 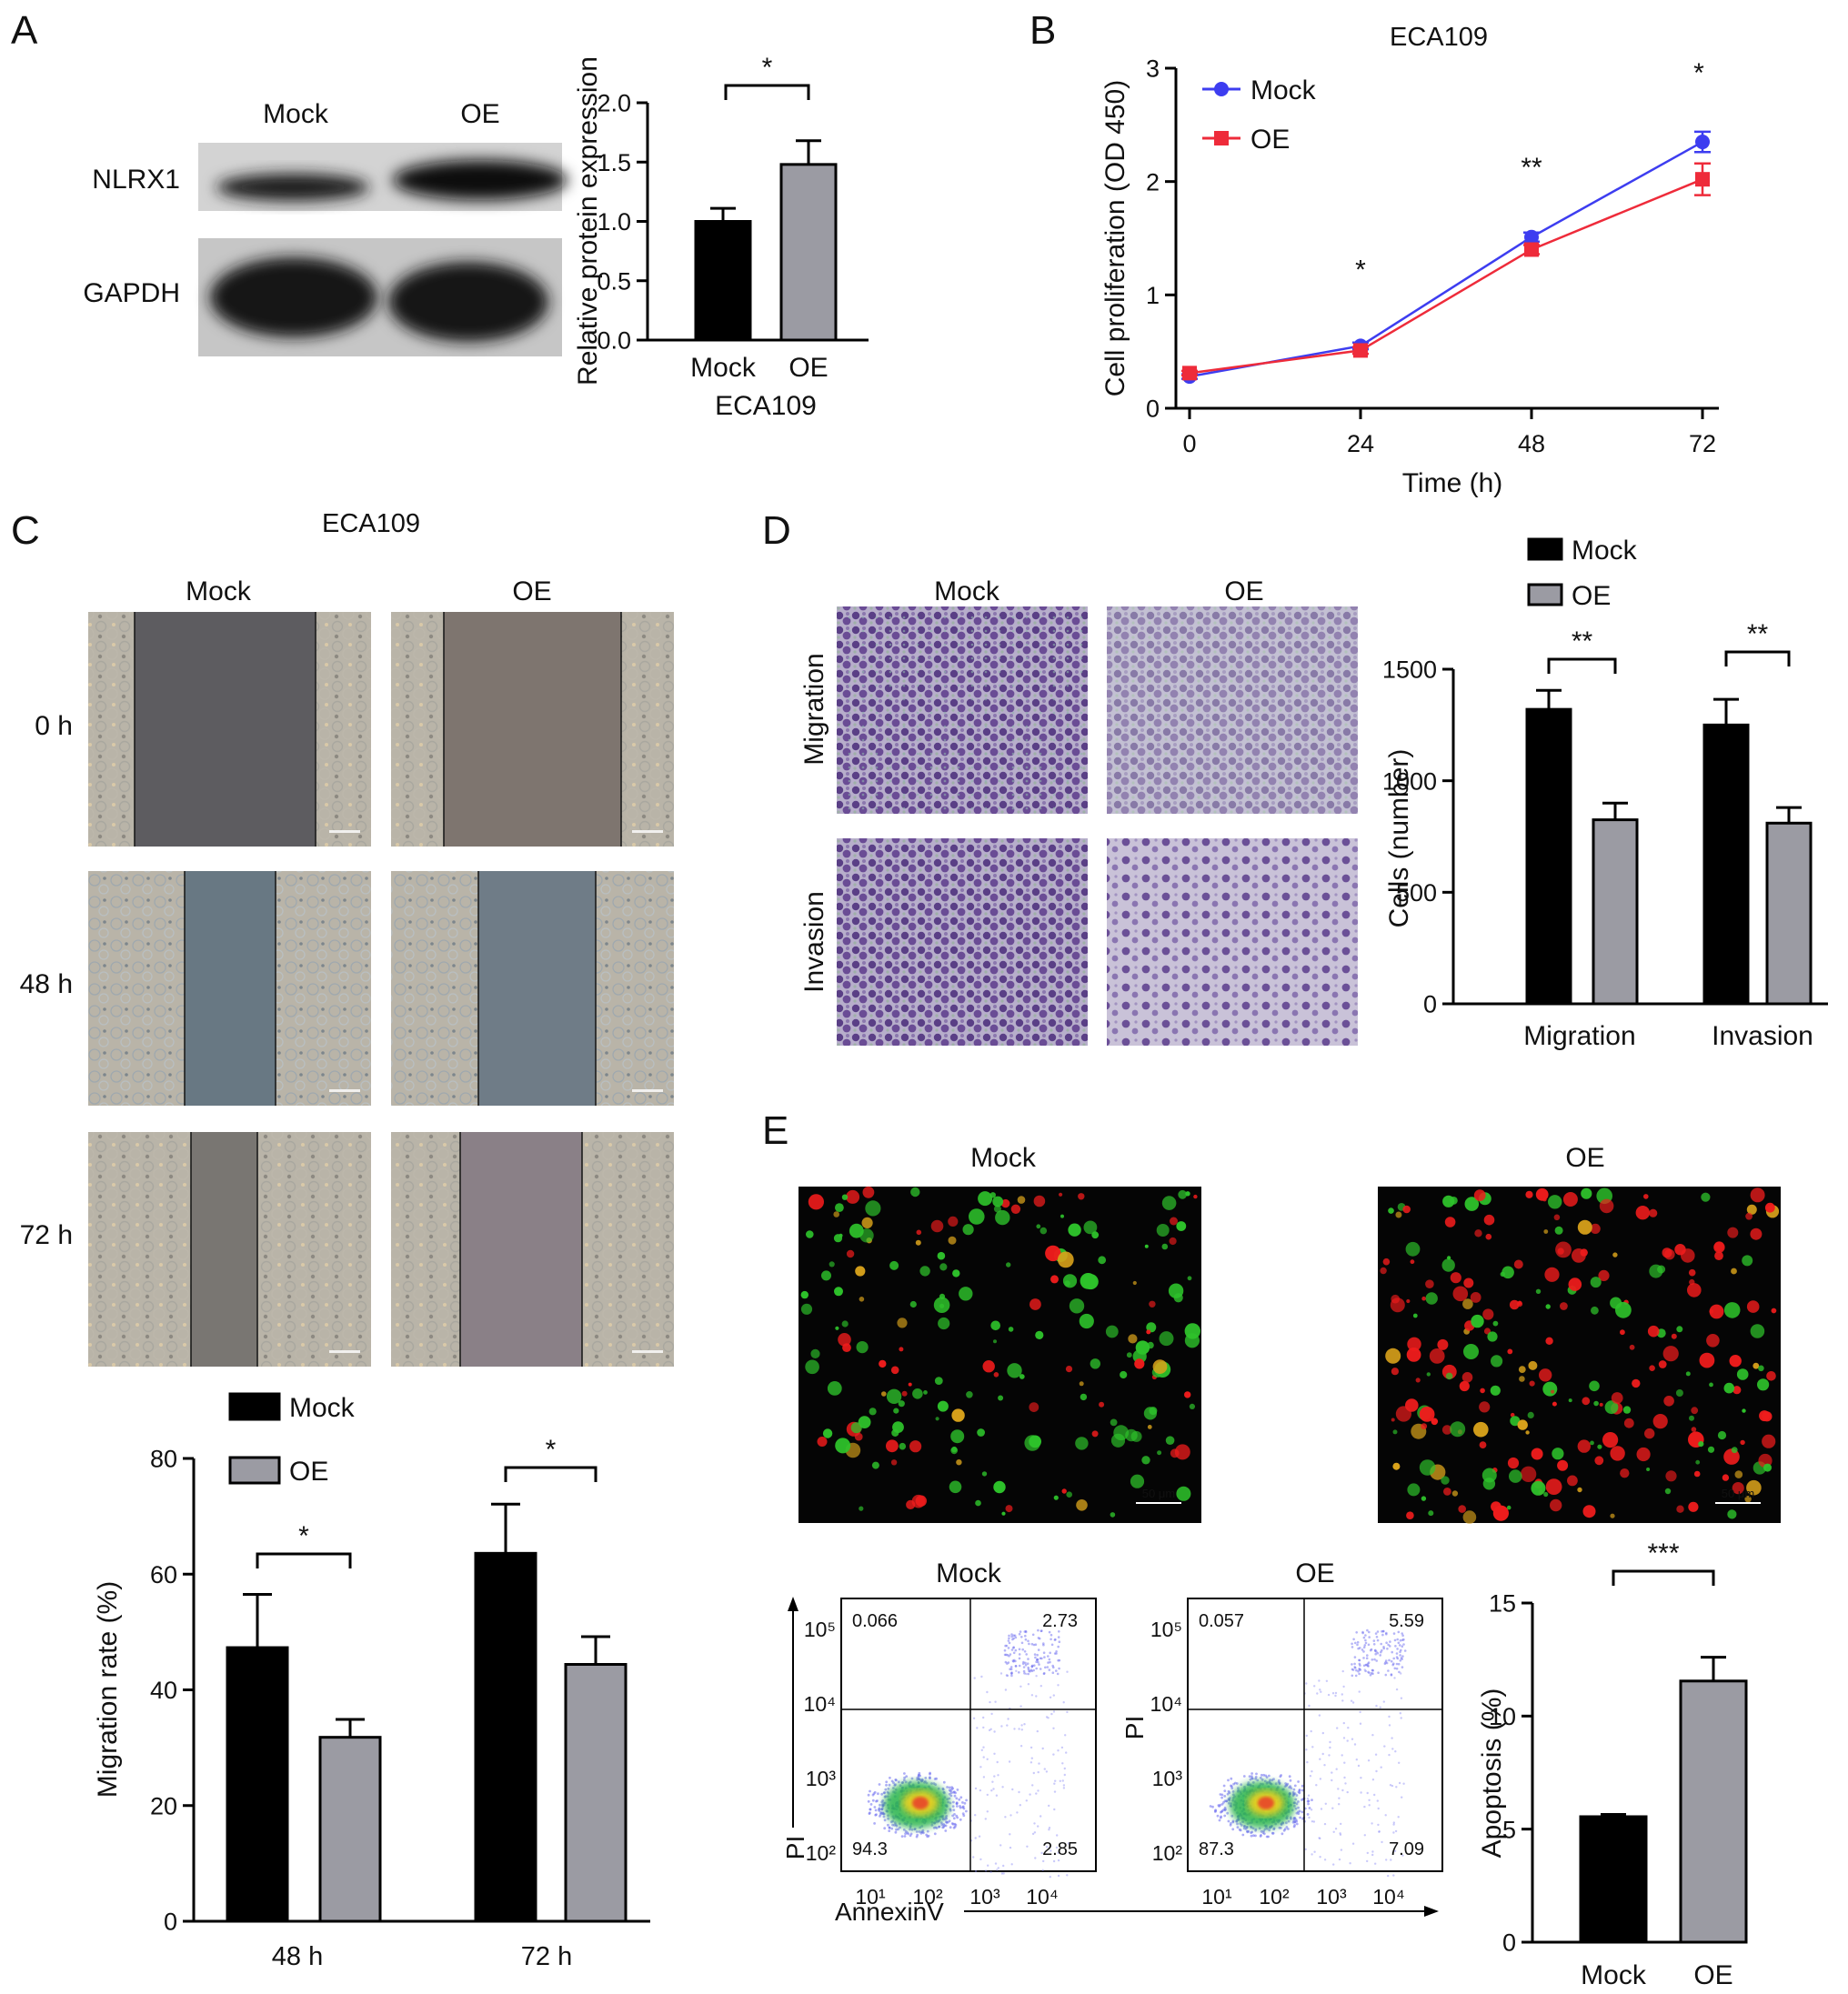 I want to click on y-tick-label: 60, so click(x=164, y=1574).